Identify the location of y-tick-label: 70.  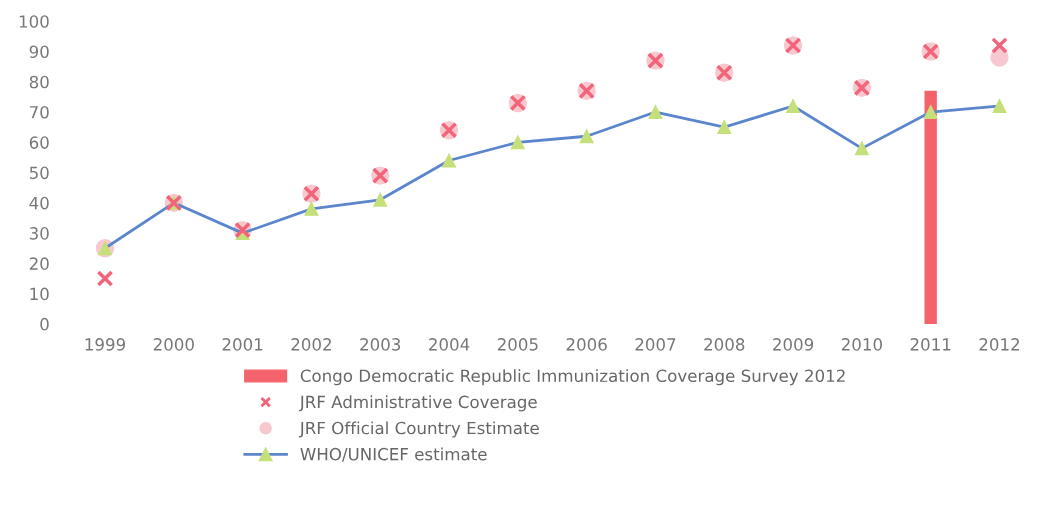
(39, 112).